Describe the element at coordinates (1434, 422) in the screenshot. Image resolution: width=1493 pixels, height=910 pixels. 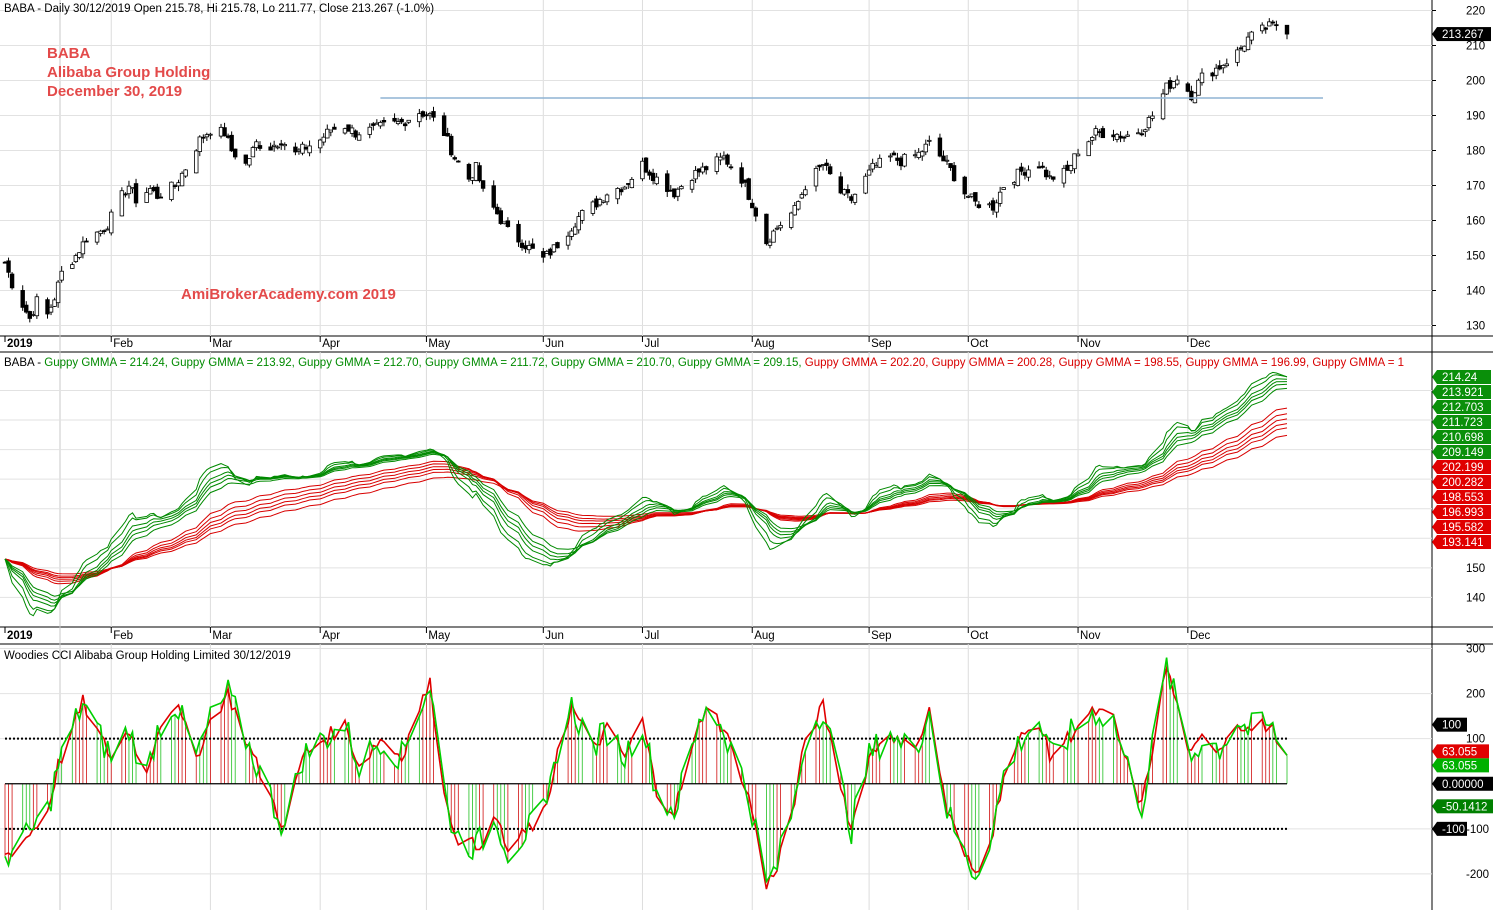
I see `gmma-short-tag-4-pointer` at that location.